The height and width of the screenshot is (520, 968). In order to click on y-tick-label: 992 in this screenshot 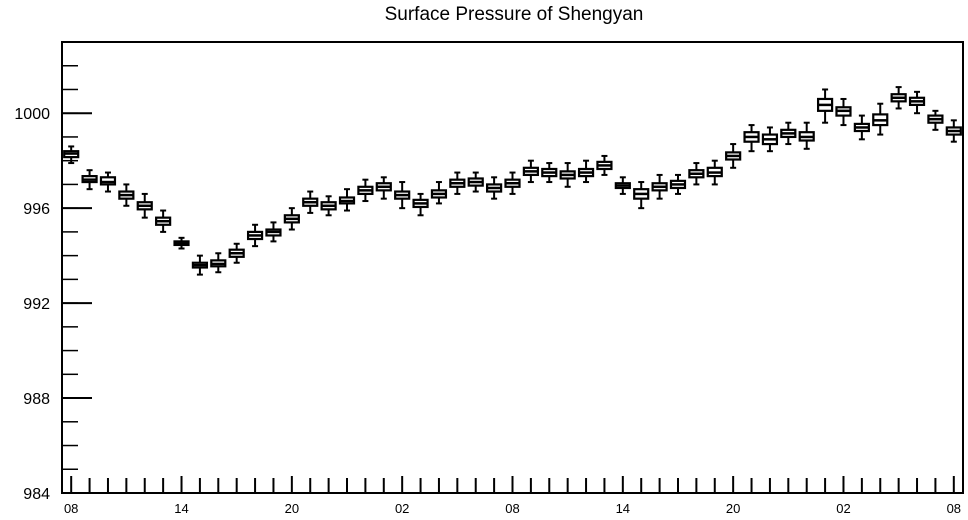, I will do `click(36, 304)`.